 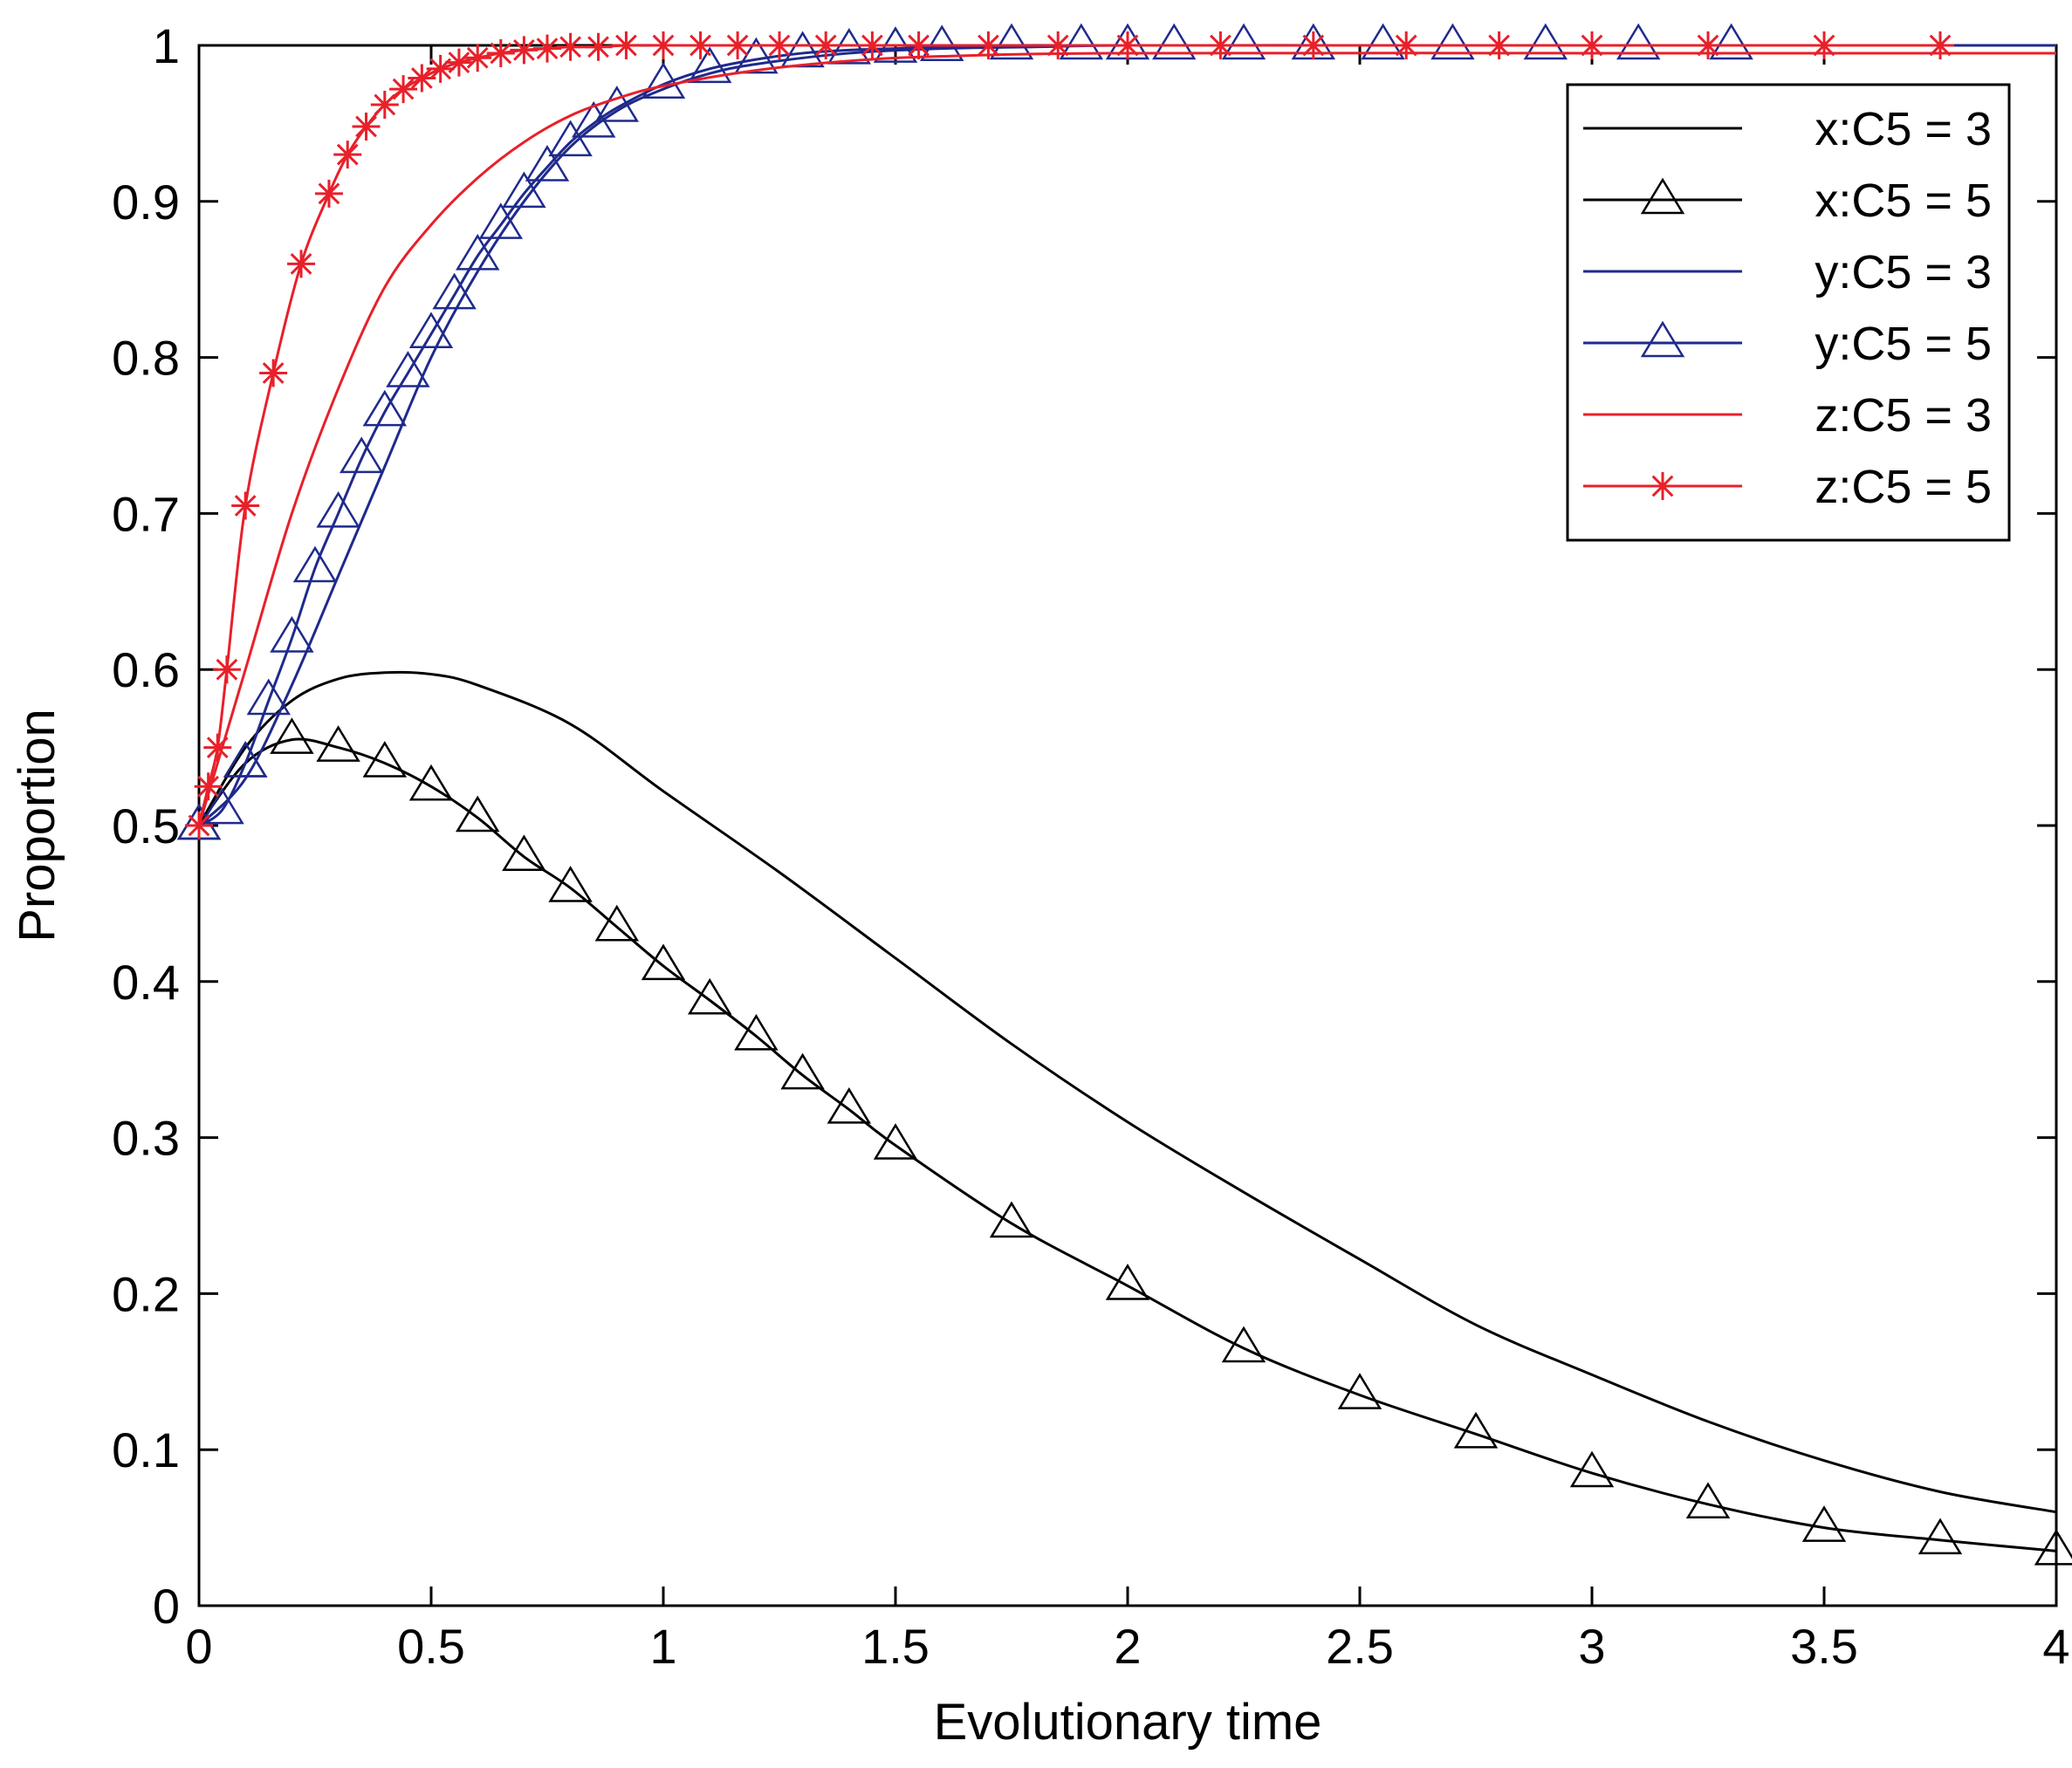 I want to click on x-tick-label: 1.5, so click(x=895, y=1646).